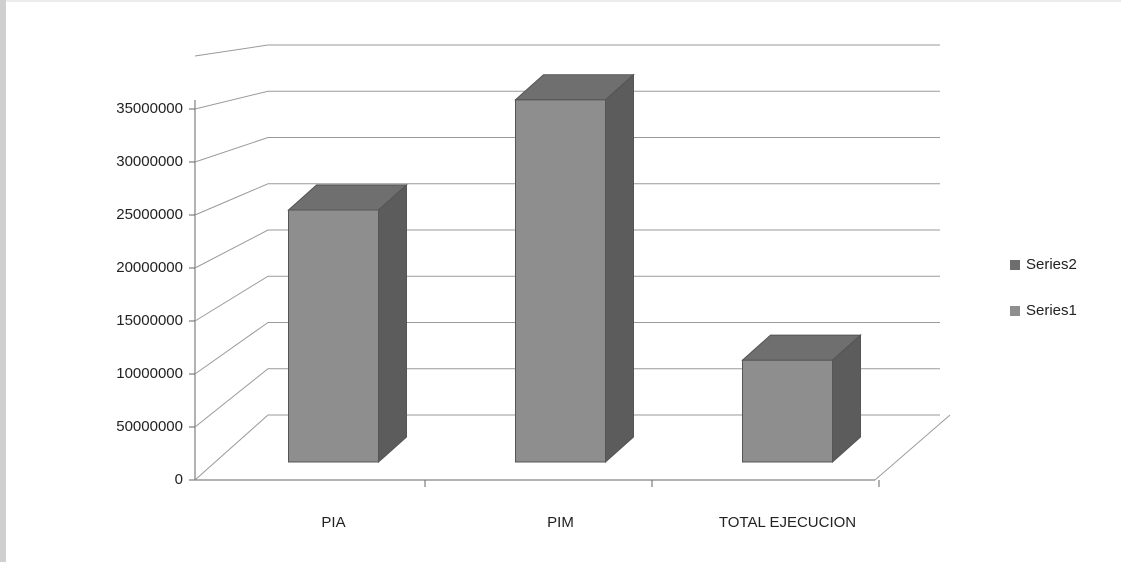 This screenshot has width=1121, height=562. What do you see at coordinates (149, 267) in the screenshot?
I see `y-tick-label: 20000000` at bounding box center [149, 267].